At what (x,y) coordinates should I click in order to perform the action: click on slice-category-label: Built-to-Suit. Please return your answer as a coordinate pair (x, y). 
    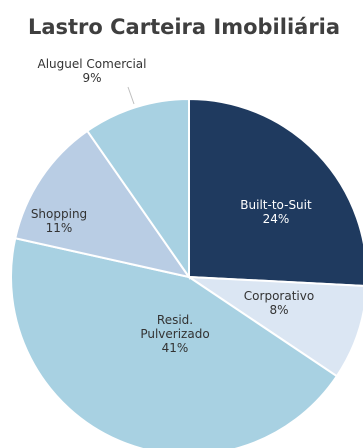
    Looking at the image, I should click on (276, 205).